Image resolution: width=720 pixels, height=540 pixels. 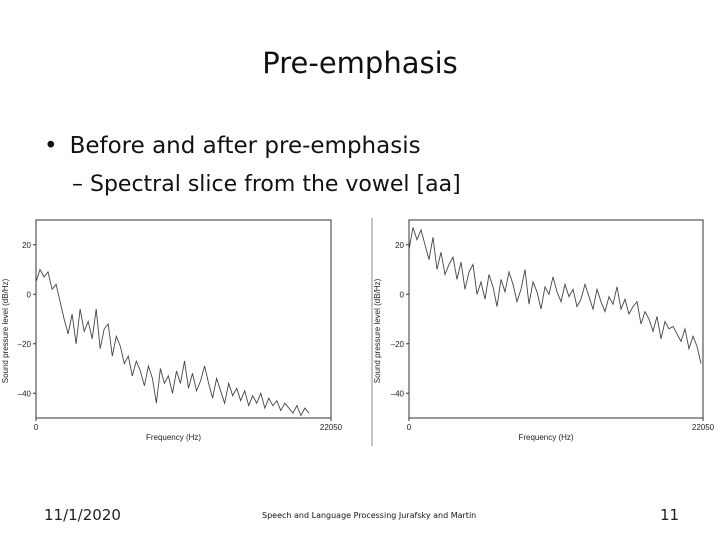 I want to click on sub-bullet-item: – Spectral slice from the vowel [aa], so click(x=266, y=184).